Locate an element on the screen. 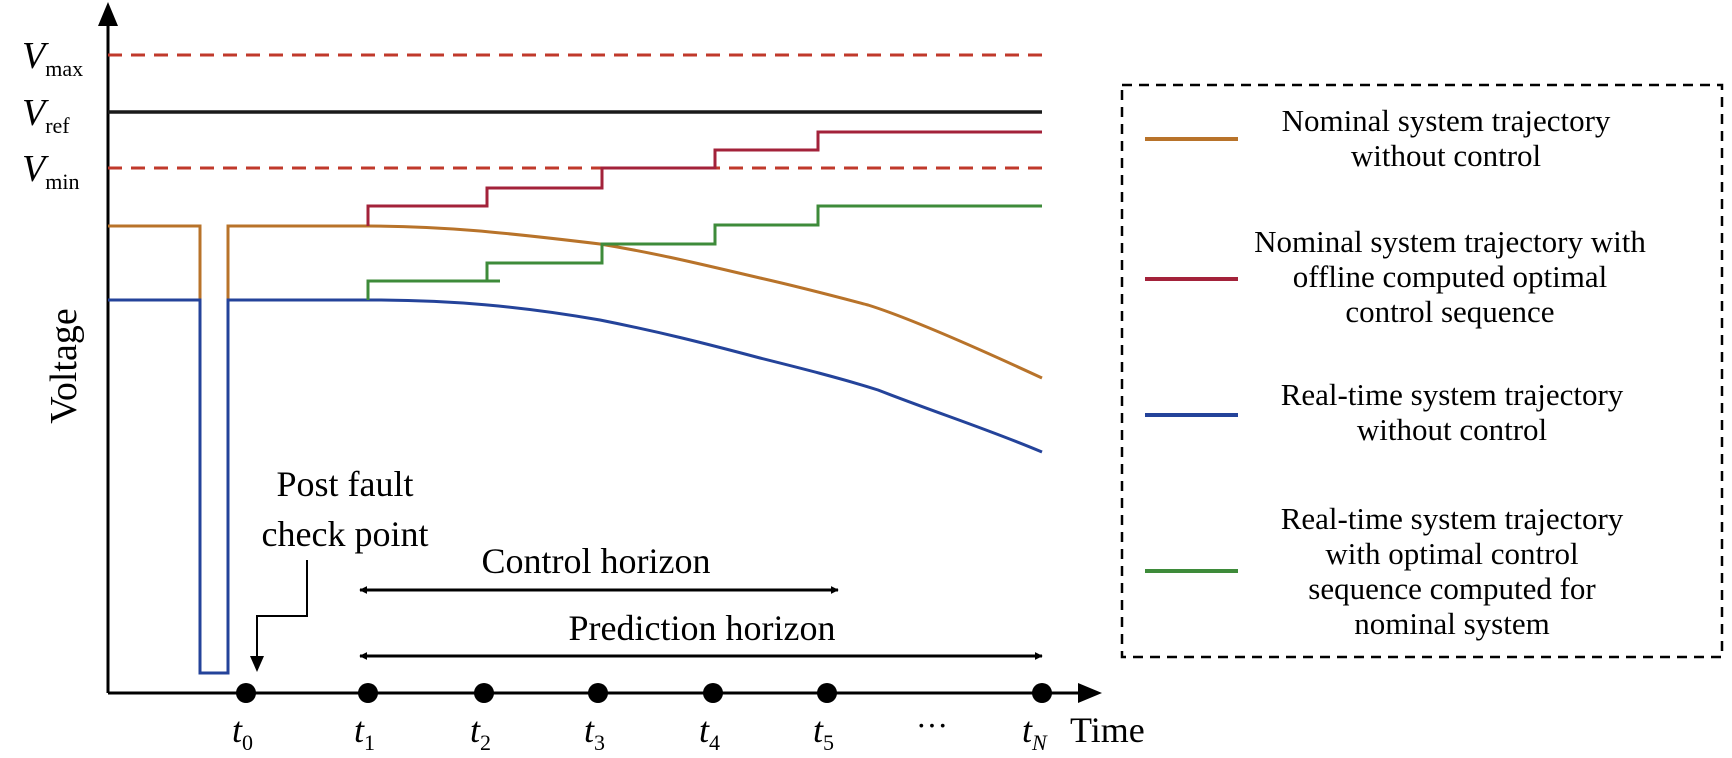 The image size is (1732, 758). realtime-trajectory-with-optimal-control is located at coordinates (704, 252).